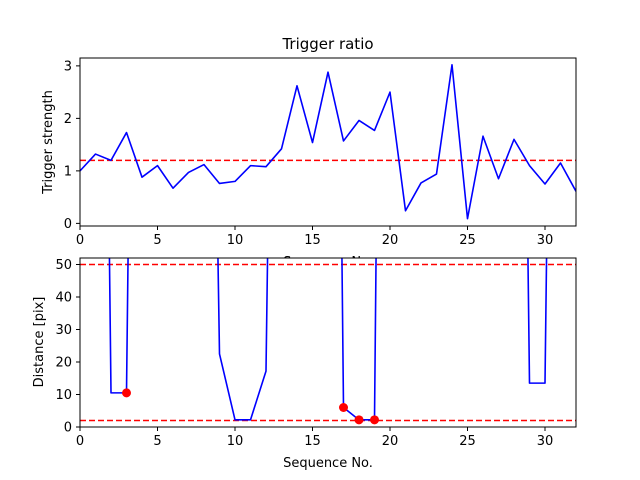 The image size is (640, 480). I want to click on y-tick-label: 30, so click(63, 330).